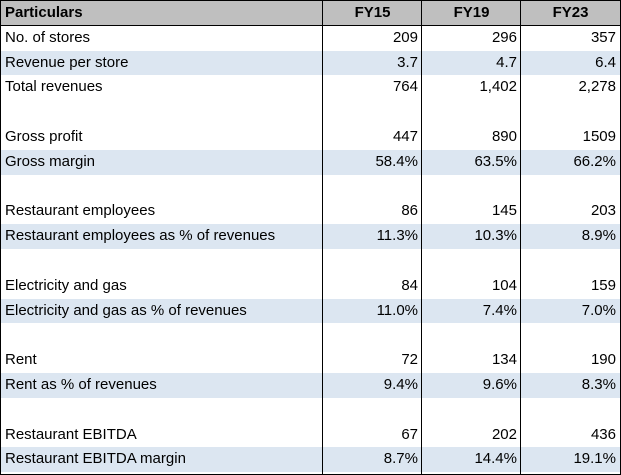  Describe the element at coordinates (50, 161) in the screenshot. I see `row-label: Gross margin` at that location.